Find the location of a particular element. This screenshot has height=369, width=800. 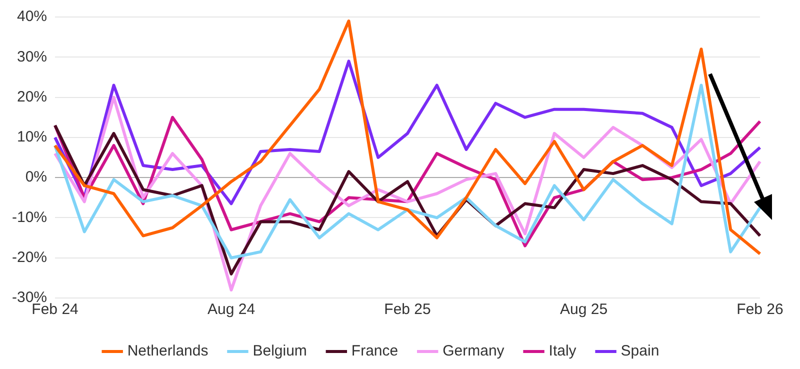

y-tick-label: 10% is located at coordinates (32, 137).